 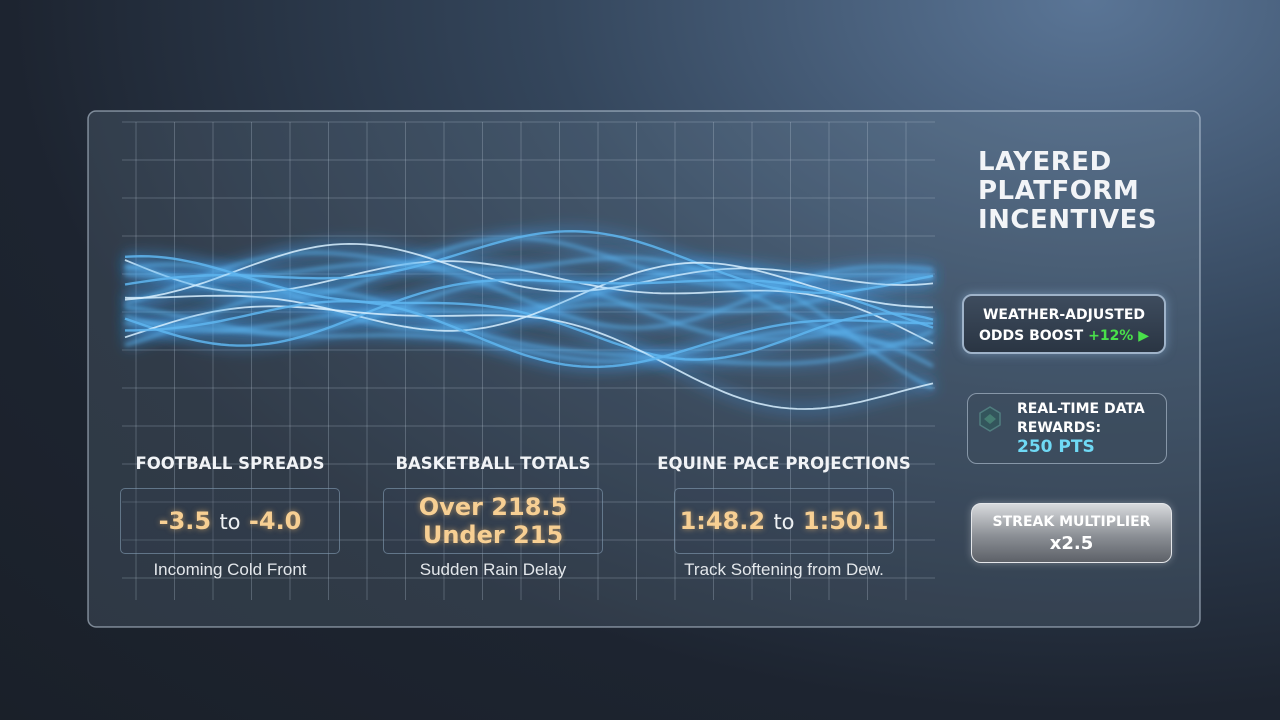 I want to click on market-box: -3.5 to -4.0, so click(x=230, y=521).